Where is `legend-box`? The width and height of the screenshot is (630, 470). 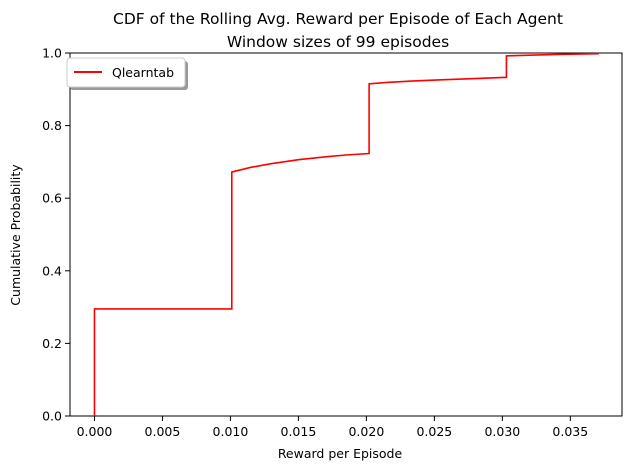
legend-box is located at coordinates (126, 72).